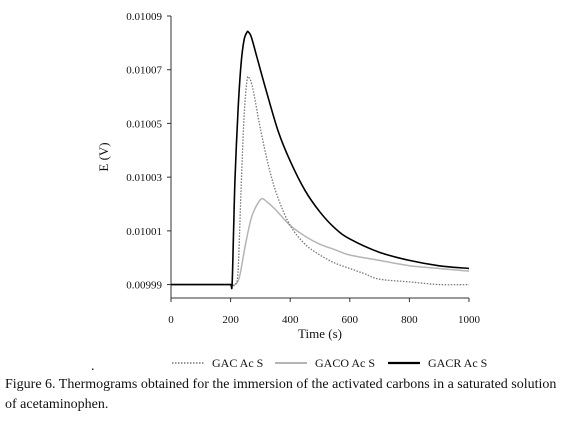 This screenshot has height=426, width=575. Describe the element at coordinates (144, 124) in the screenshot. I see `y-tick-label: 0.01005` at that location.